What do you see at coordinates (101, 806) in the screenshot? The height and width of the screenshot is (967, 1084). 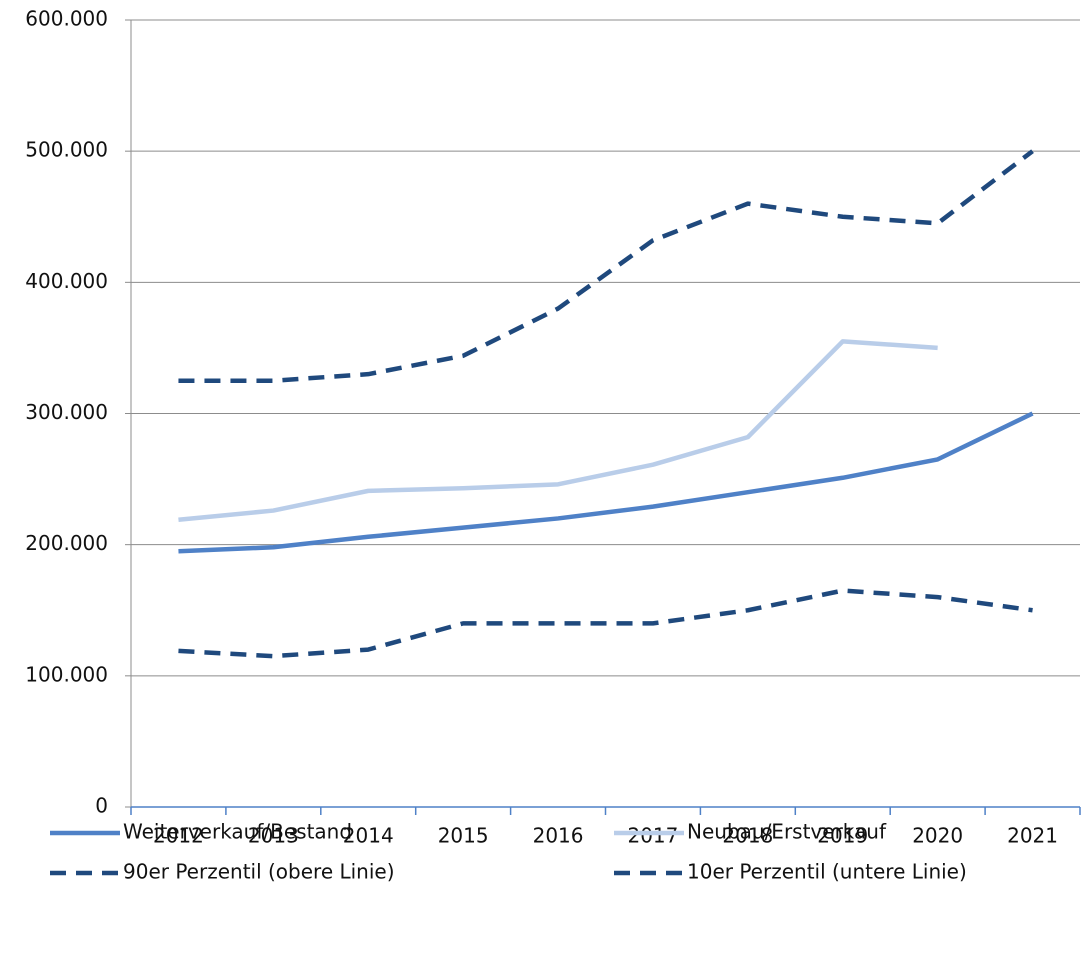 I see `y-tick-label: 0` at bounding box center [101, 806].